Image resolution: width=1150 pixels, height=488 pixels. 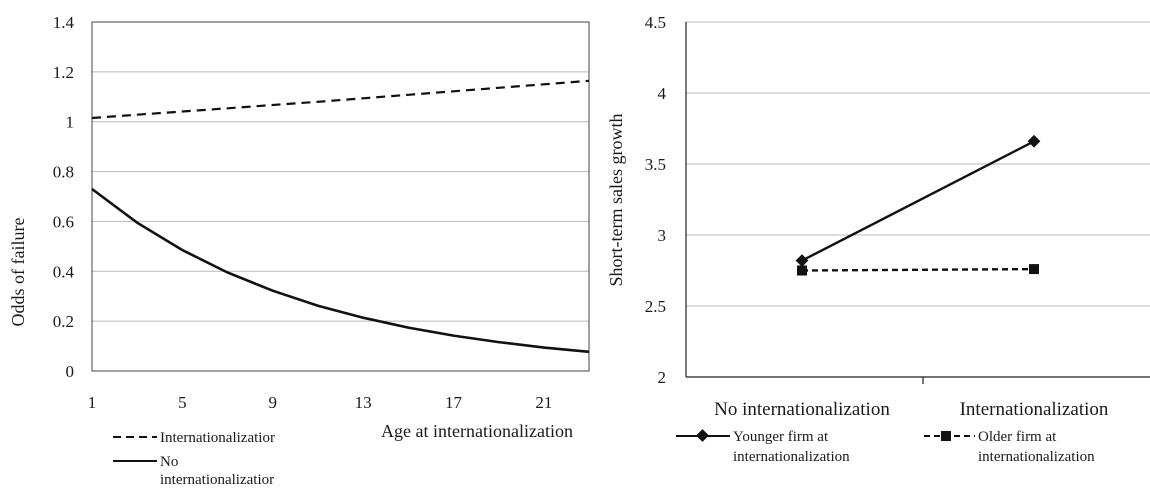 I want to click on legend-younger-diamond-marker, so click(x=702, y=435).